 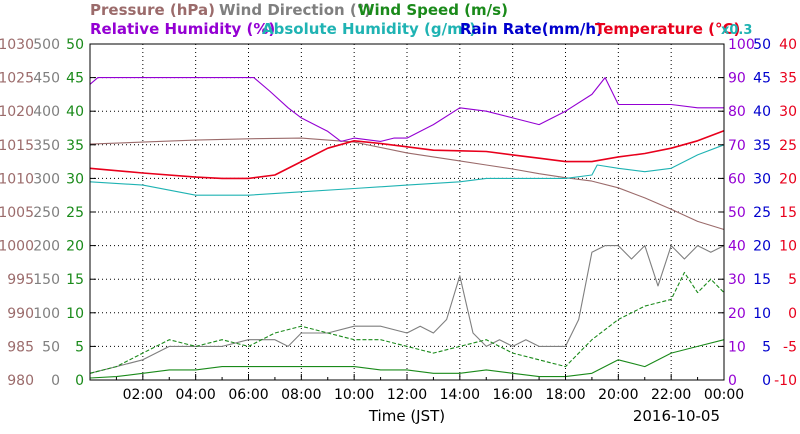 I want to click on y-tick-label-wind-speed: 0, so click(x=79, y=381).